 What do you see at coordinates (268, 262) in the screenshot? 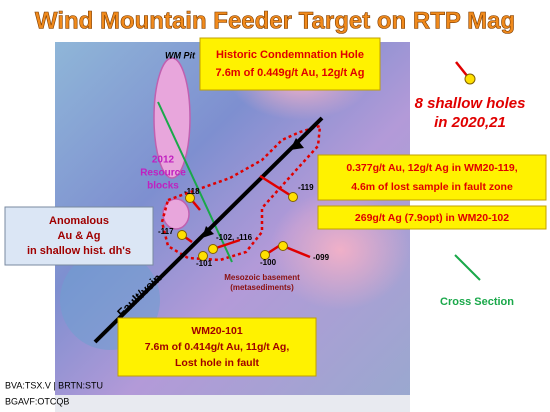
I see `hole-label: -100` at bounding box center [268, 262].